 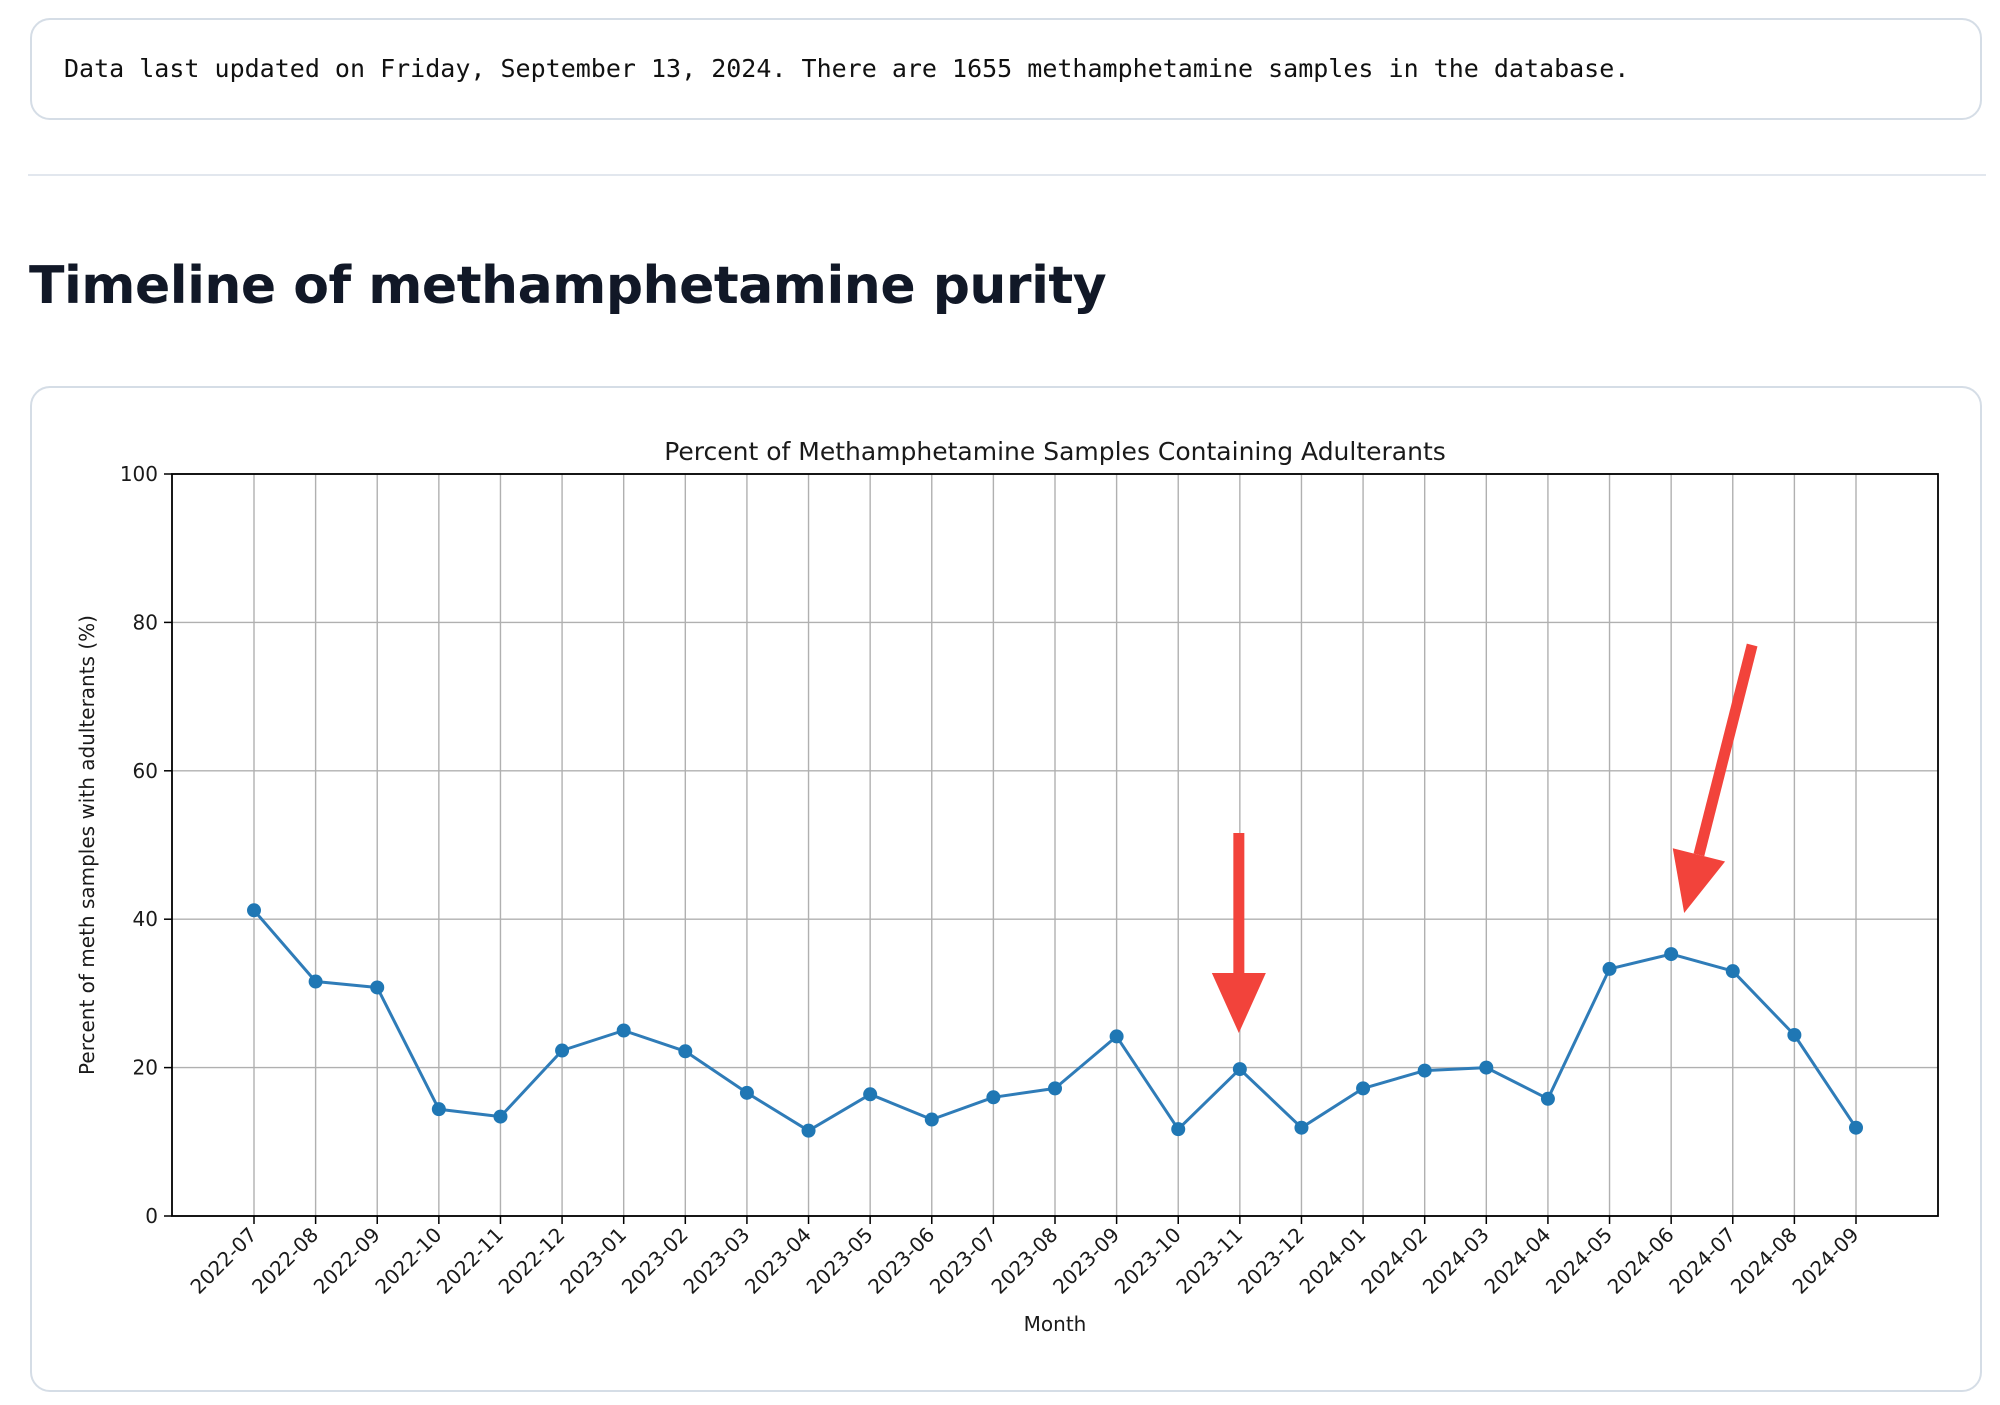 What do you see at coordinates (146, 845) in the screenshot?
I see `y-axis-ticks: 0 20 40 60 80 100` at bounding box center [146, 845].